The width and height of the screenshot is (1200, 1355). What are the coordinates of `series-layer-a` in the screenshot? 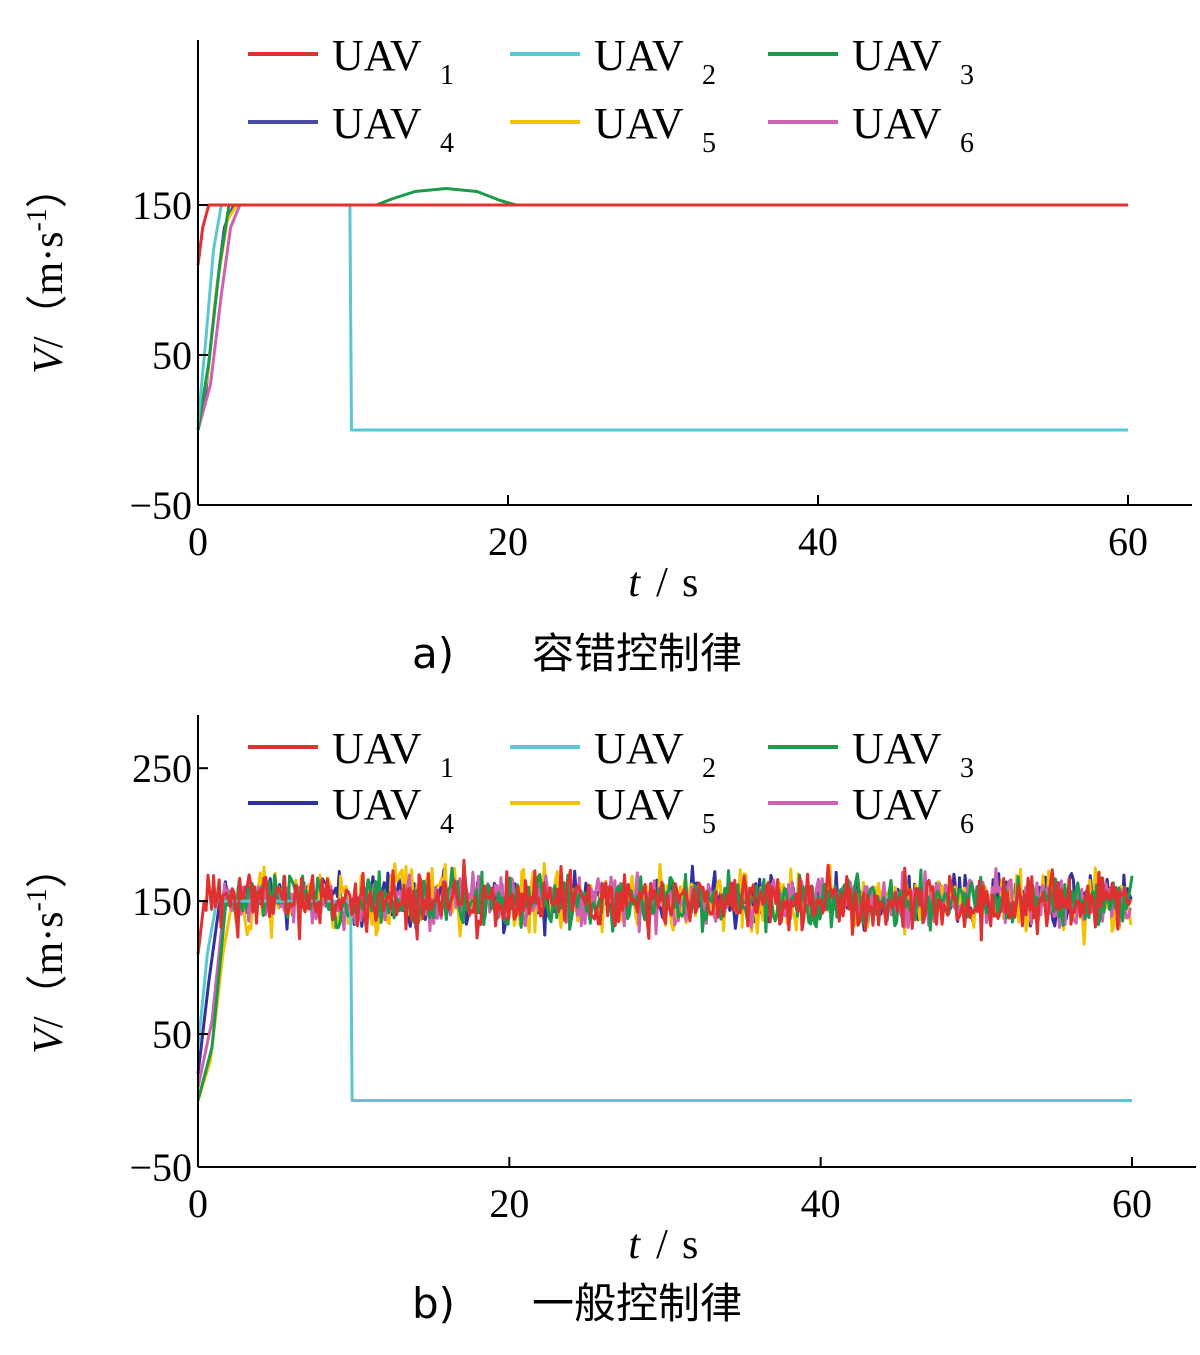 It's located at (662, 309).